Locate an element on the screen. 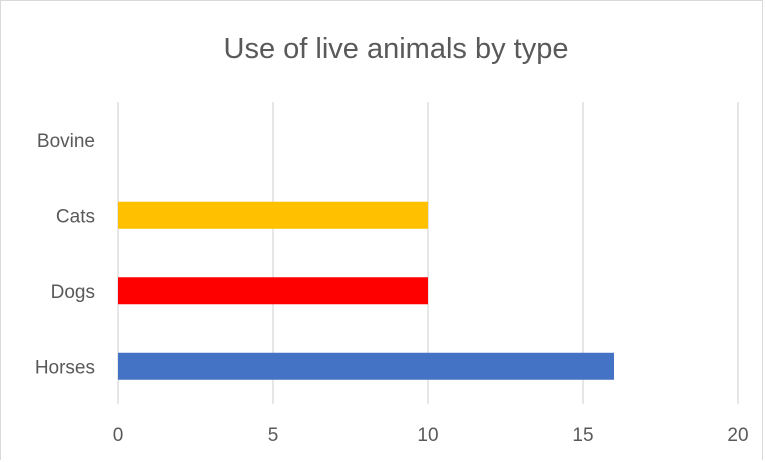 Image resolution: width=765 pixels, height=462 pixels. x-tick-labels: 0 5 10 15 20 is located at coordinates (431, 435).